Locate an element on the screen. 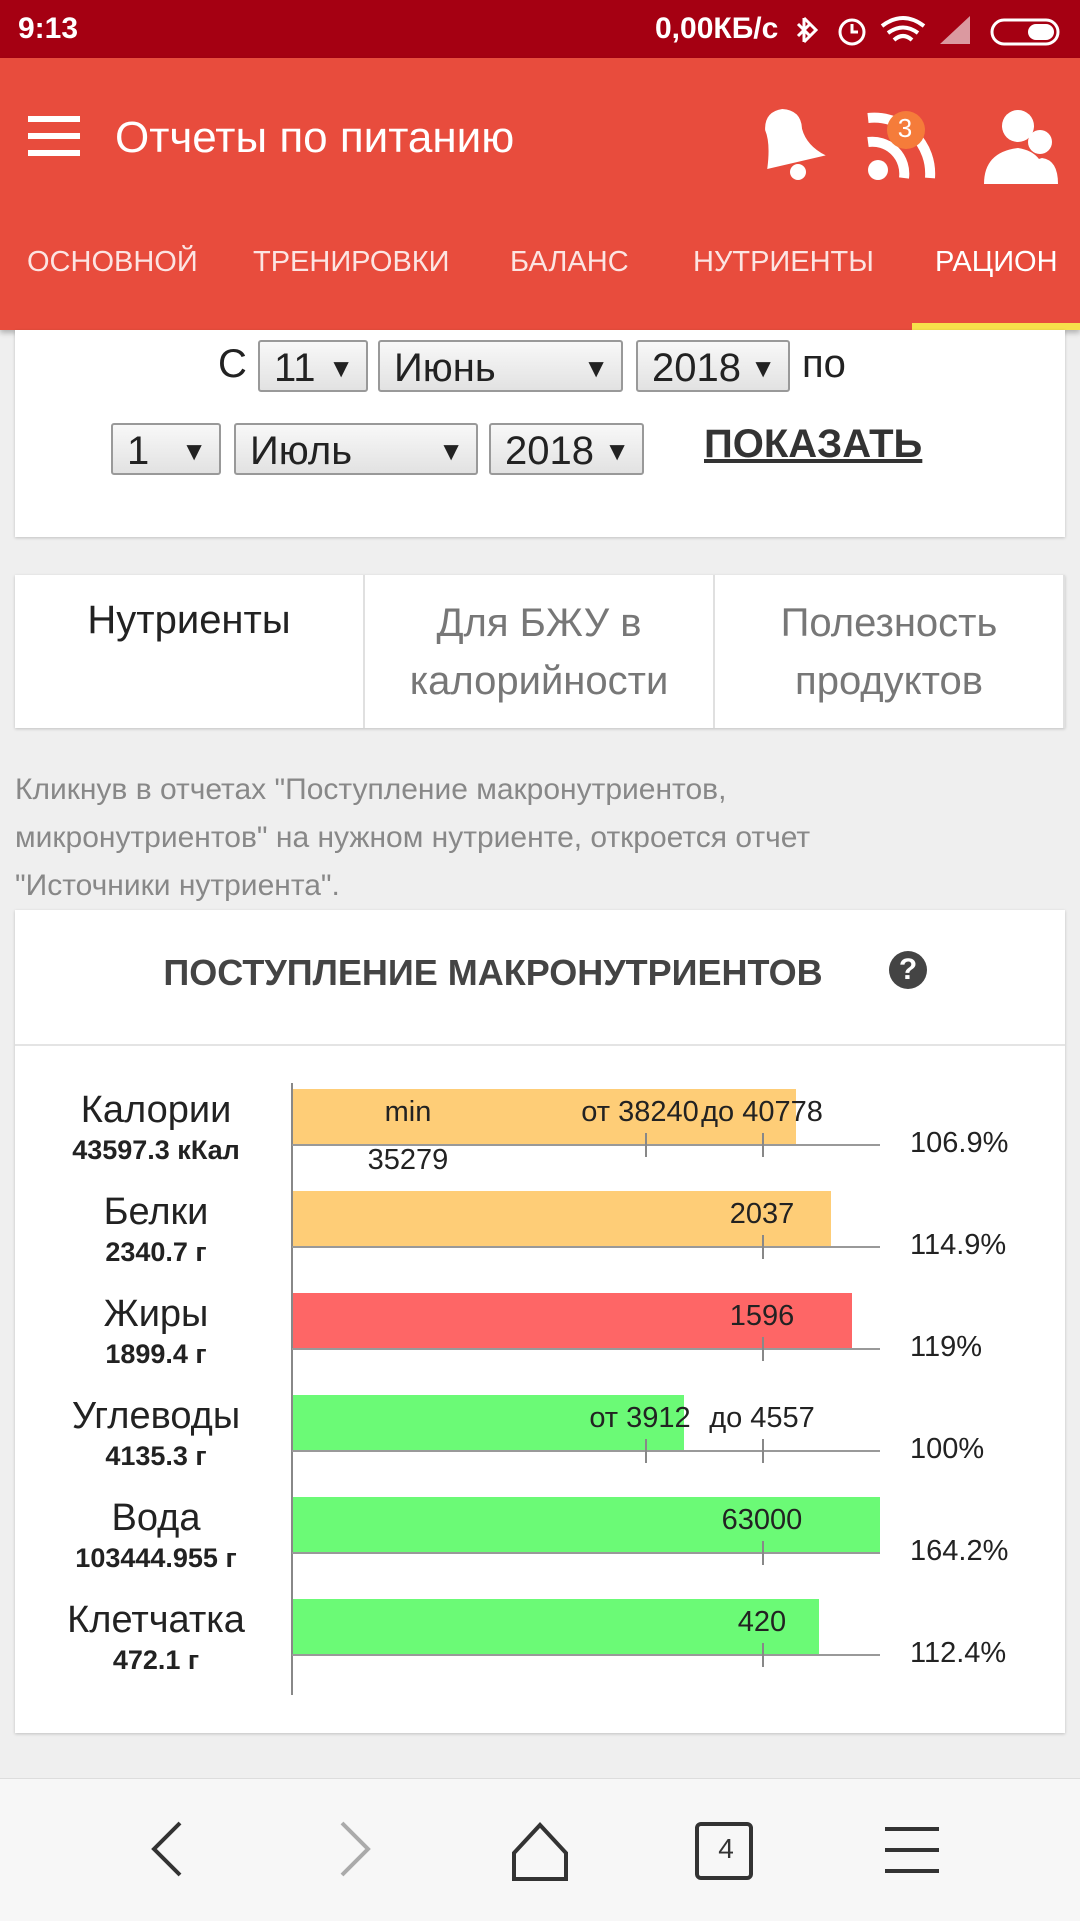 This screenshot has width=1080, height=1921. day-select: 1 ▼ is located at coordinates (166, 449).